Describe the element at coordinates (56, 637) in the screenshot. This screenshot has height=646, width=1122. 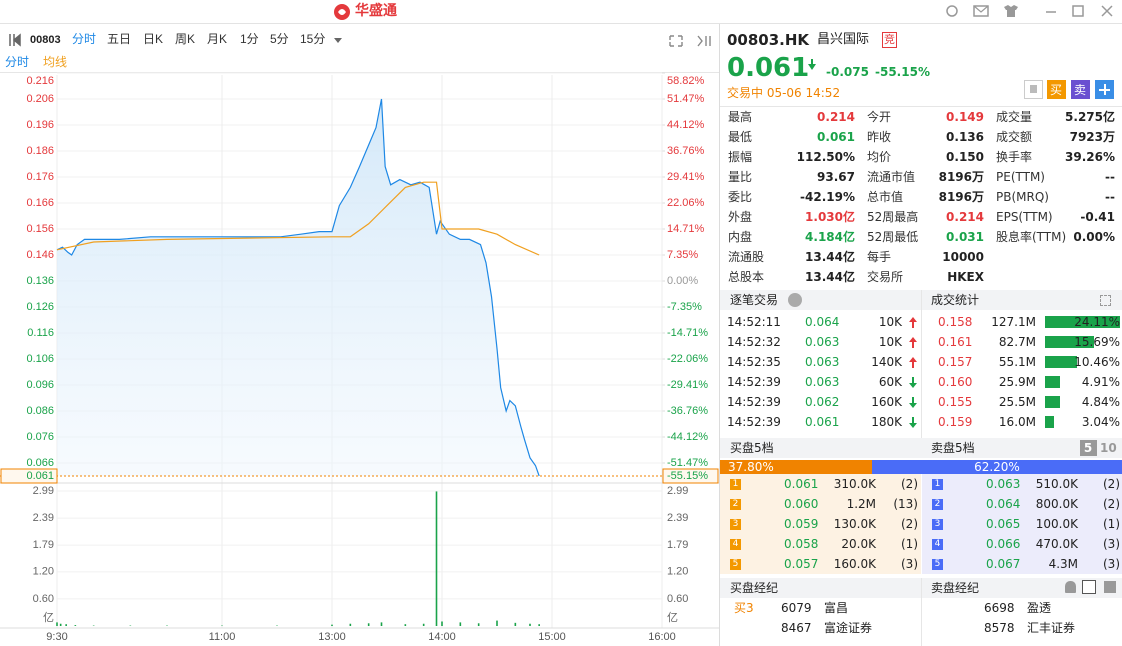
I see `x-tick-label: 9:30` at that location.